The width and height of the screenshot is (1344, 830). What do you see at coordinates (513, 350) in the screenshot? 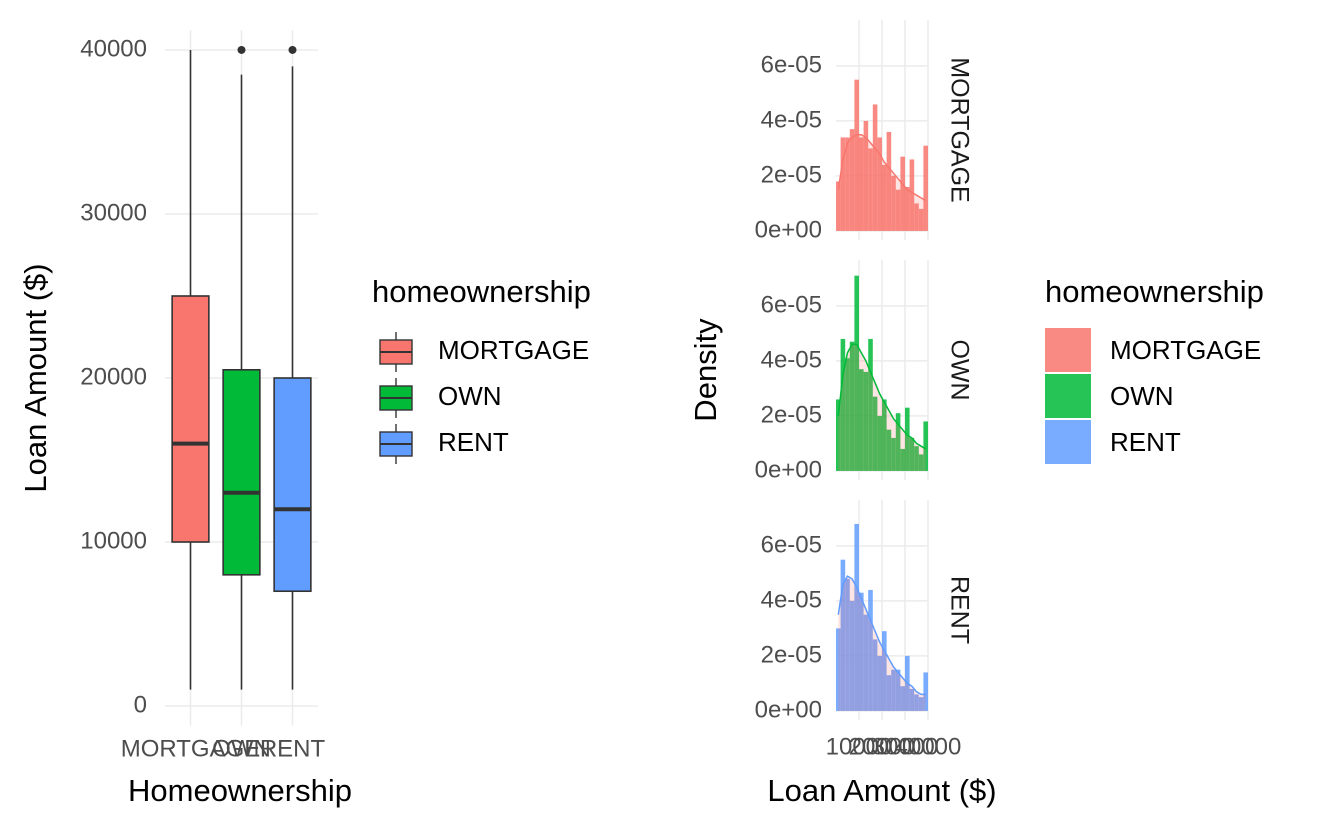
I see `legend-label: MORTGAGE` at bounding box center [513, 350].